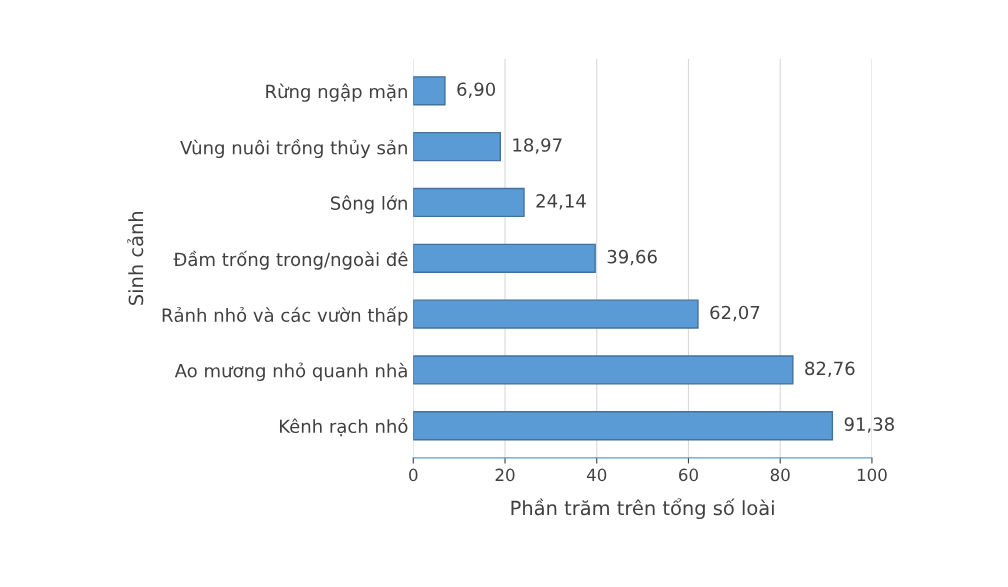 The image size is (1008, 587). What do you see at coordinates (688, 475) in the screenshot?
I see `x-tick-label: 60` at bounding box center [688, 475].